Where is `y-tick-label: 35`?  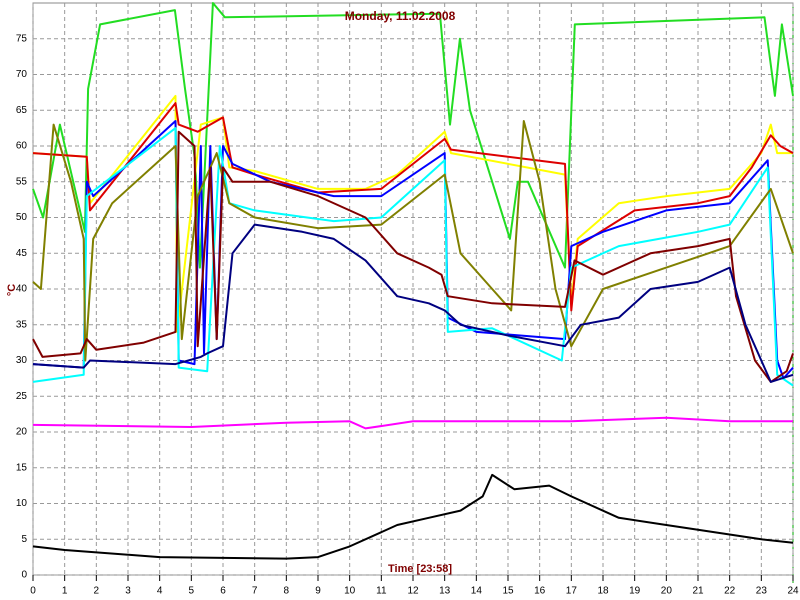 y-tick-label: 35 is located at coordinates (22, 324).